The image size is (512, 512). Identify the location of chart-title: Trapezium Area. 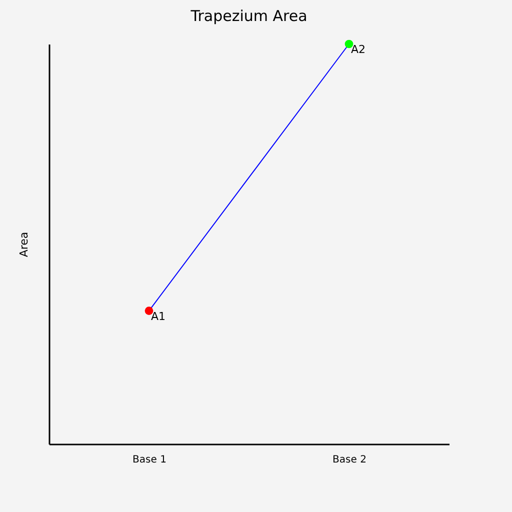
(249, 15).